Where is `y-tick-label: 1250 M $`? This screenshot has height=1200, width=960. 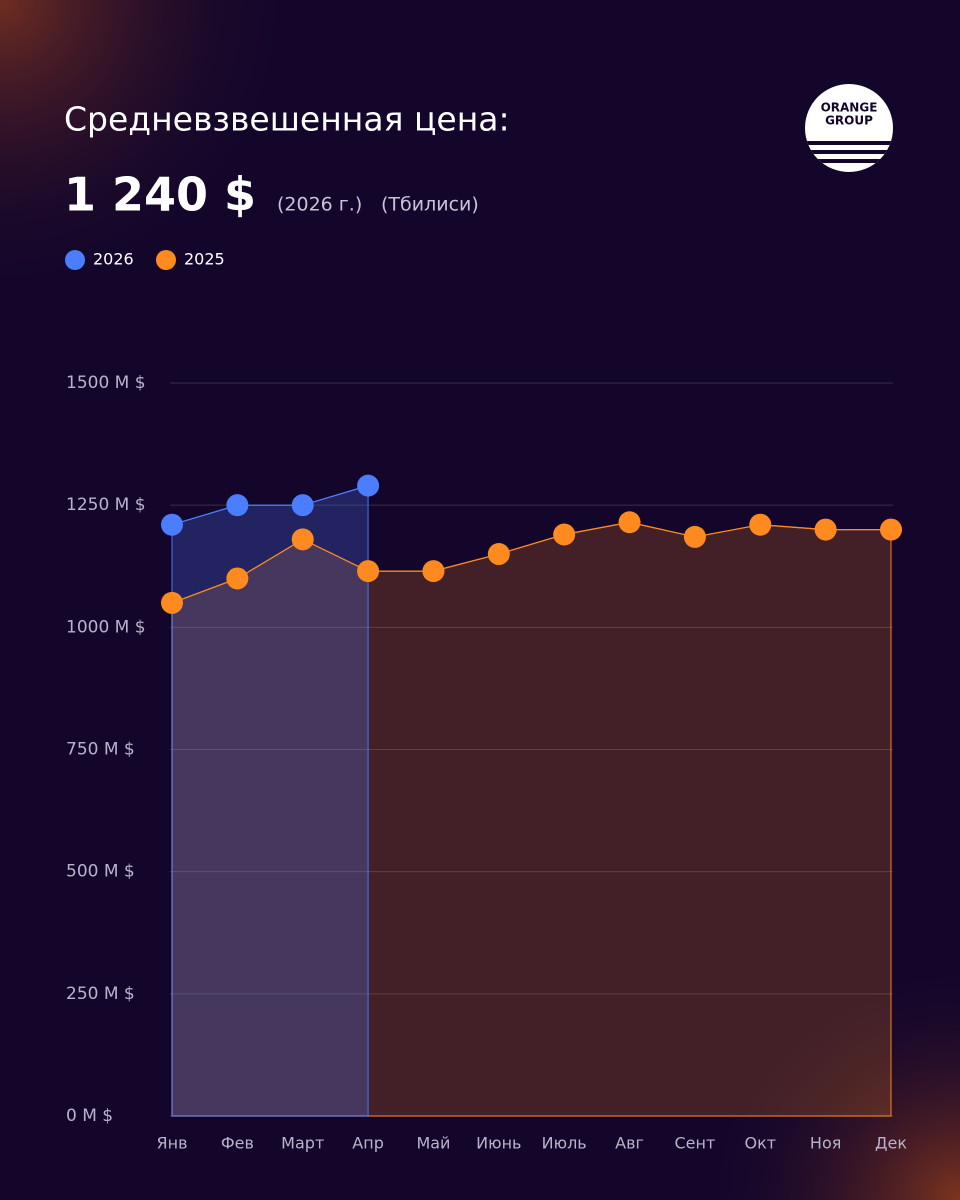 y-tick-label: 1250 M $ is located at coordinates (106, 505).